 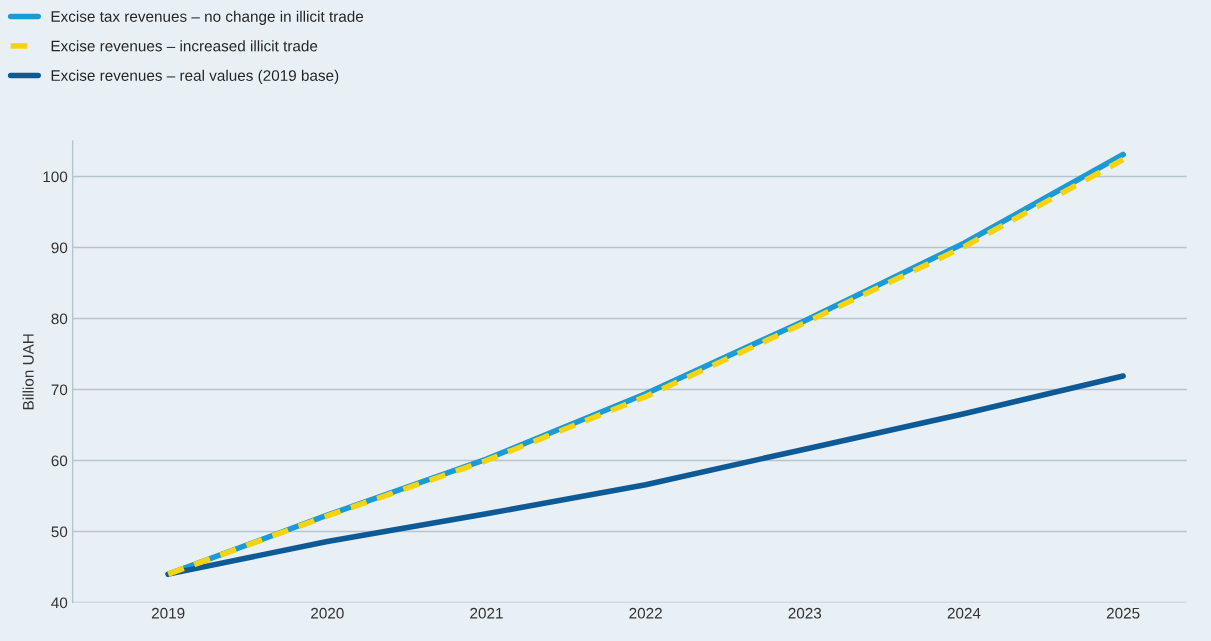 I want to click on x-tick-label: 2021, so click(x=486, y=613).